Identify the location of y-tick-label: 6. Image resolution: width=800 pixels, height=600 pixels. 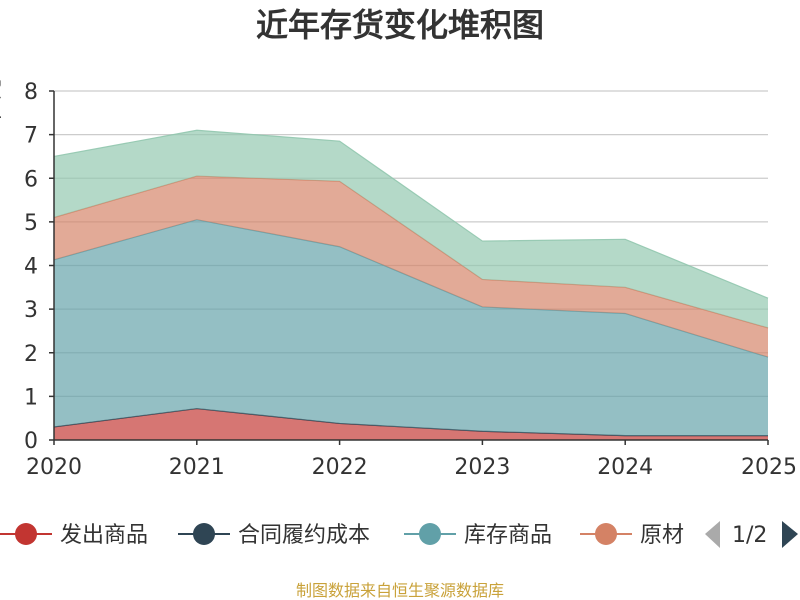
(31, 179).